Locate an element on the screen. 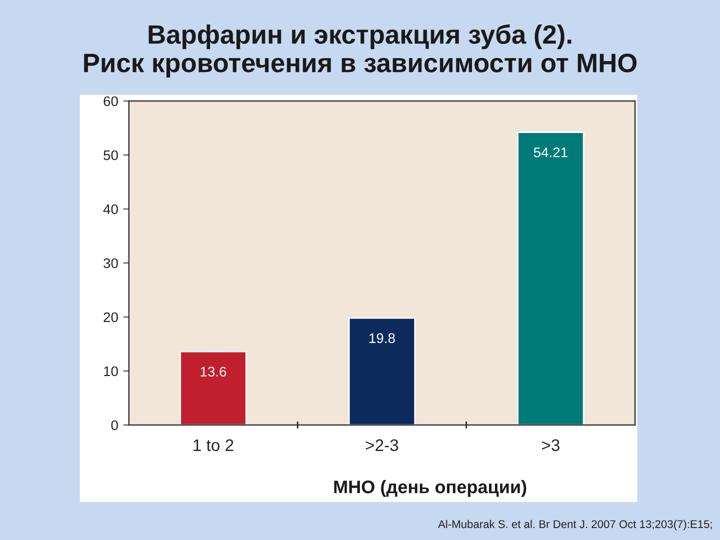  y-tick-label: 50 is located at coordinates (111, 155).